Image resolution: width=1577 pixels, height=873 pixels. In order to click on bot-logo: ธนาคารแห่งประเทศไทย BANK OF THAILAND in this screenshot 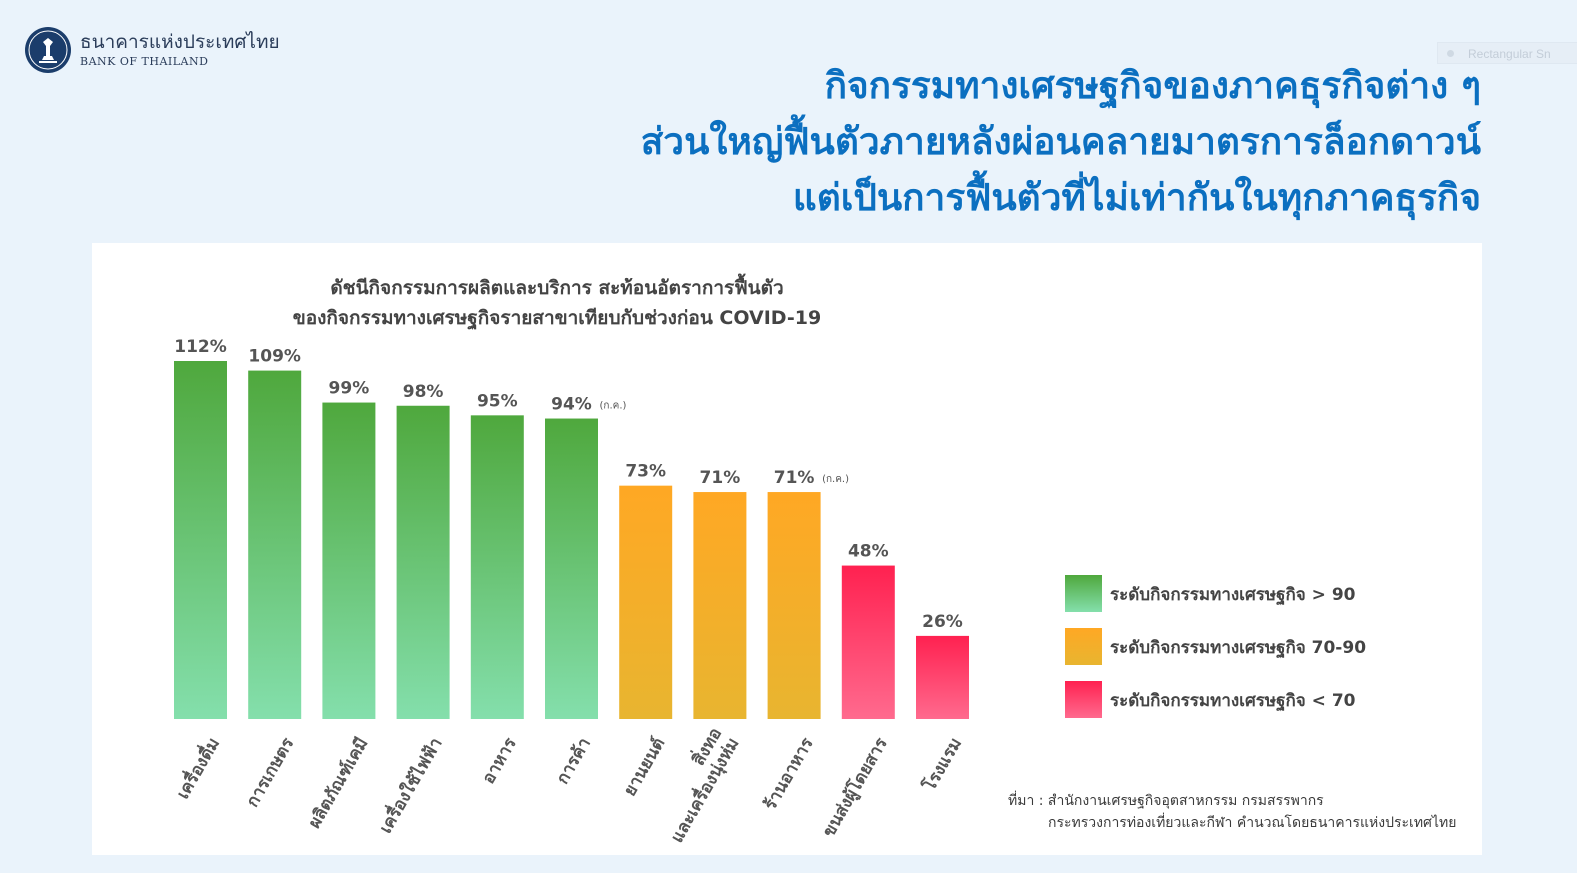, I will do `click(152, 50)`.